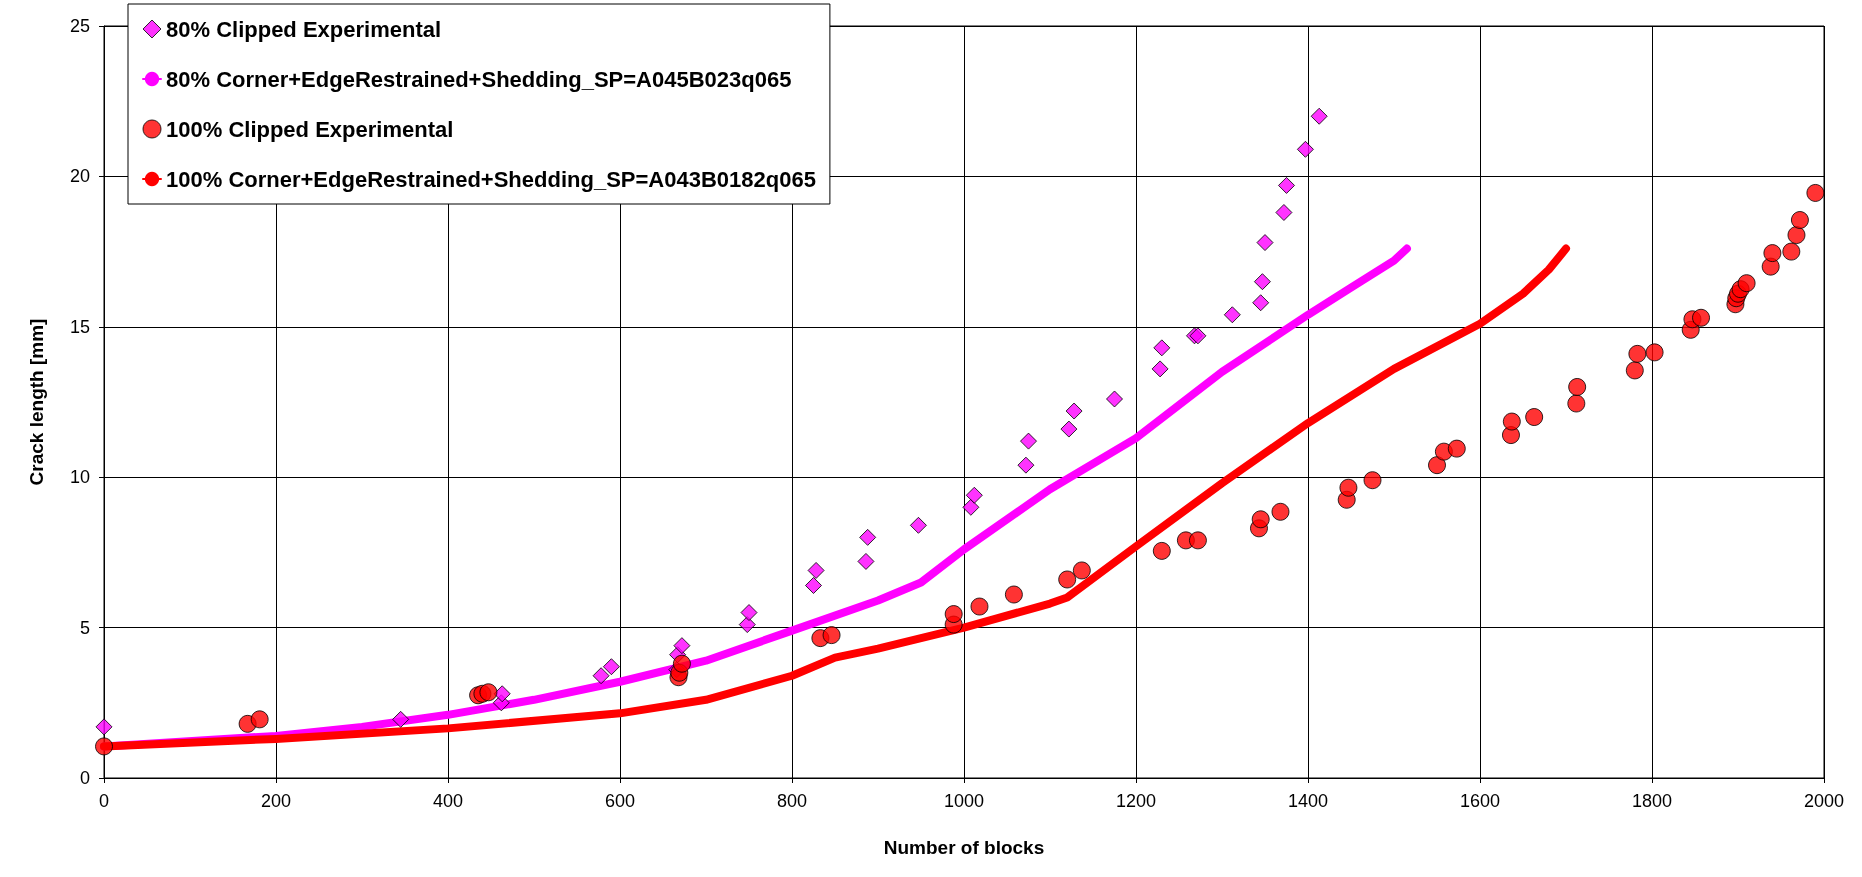  I want to click on y-tick-label: 0, so click(84, 778).